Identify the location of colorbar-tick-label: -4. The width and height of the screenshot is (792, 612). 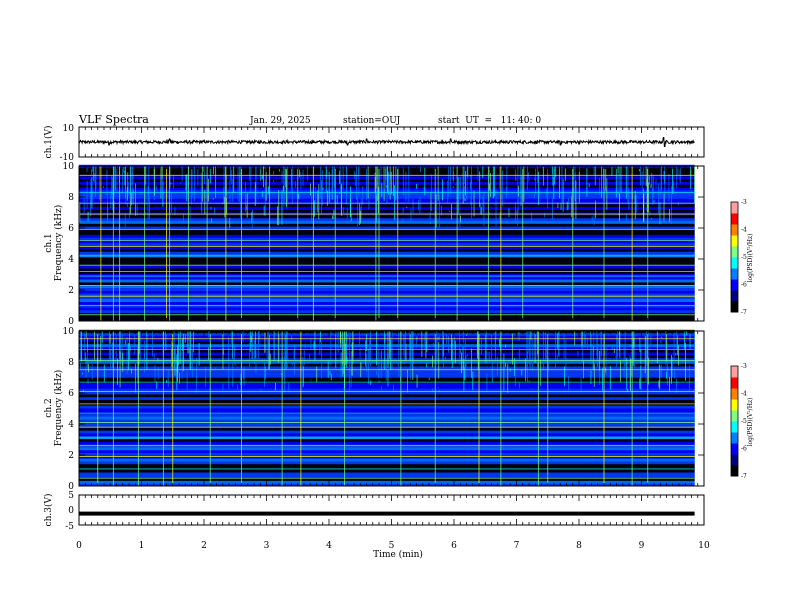
(744, 394).